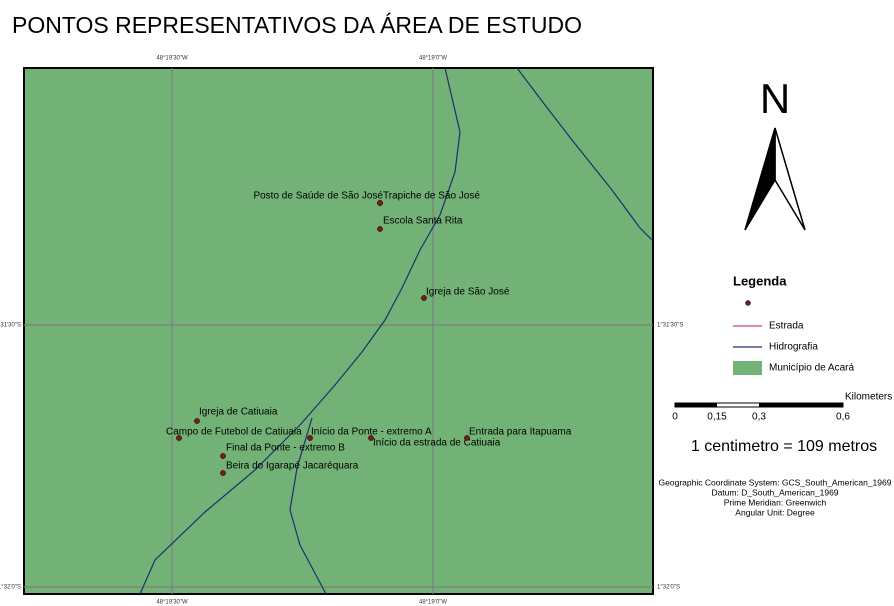 The height and width of the screenshot is (606, 894). I want to click on scale-label: 0, so click(675, 417).